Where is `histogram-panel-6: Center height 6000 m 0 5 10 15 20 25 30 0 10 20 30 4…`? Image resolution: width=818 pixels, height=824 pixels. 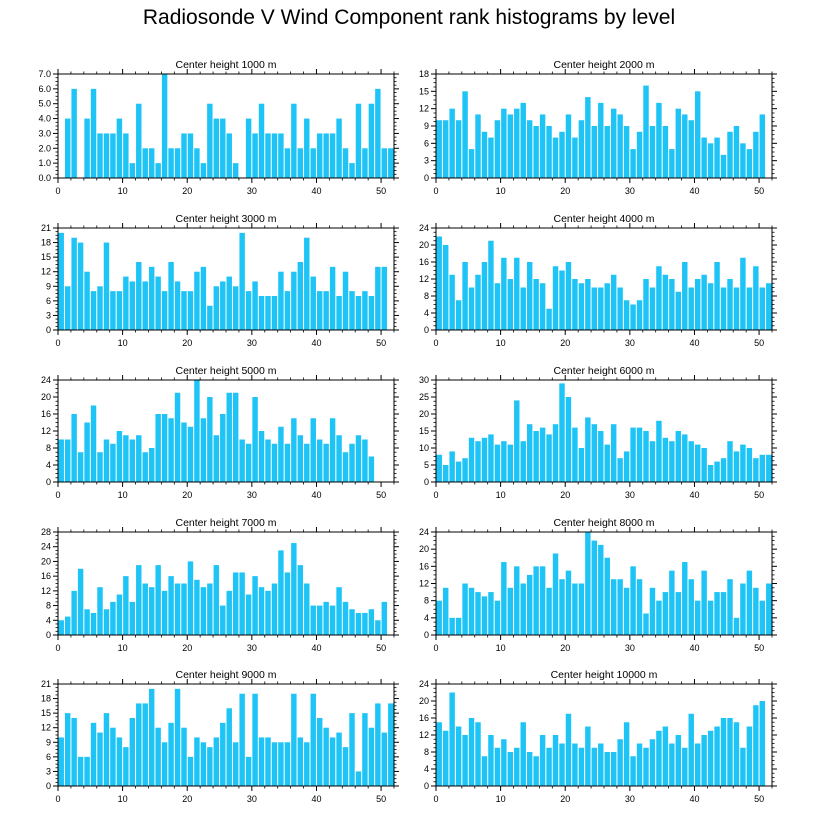
histogram-panel-6: Center height 6000 m 0 5 10 15 20 25 30 0 10 20 30 4… is located at coordinates (598, 432).